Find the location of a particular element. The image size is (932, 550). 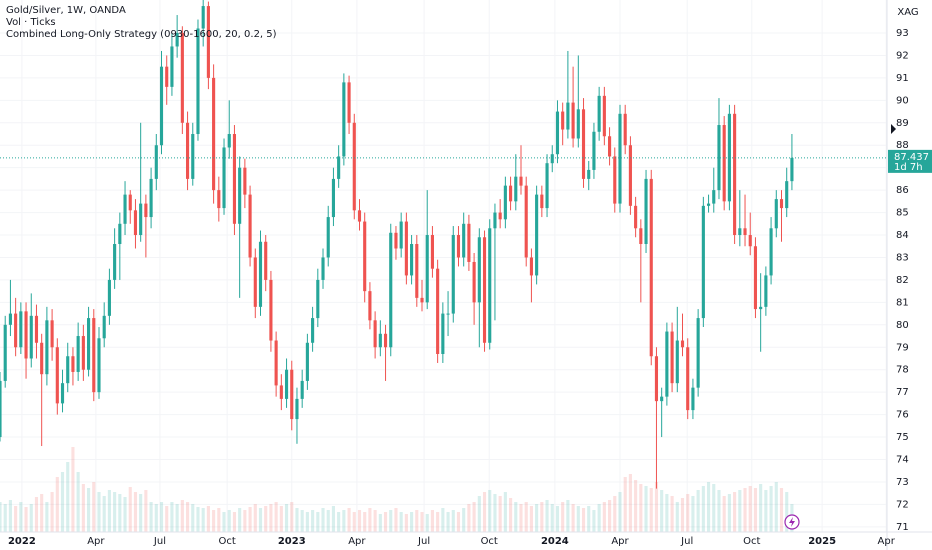

scroll-marker is located at coordinates (893, 129).